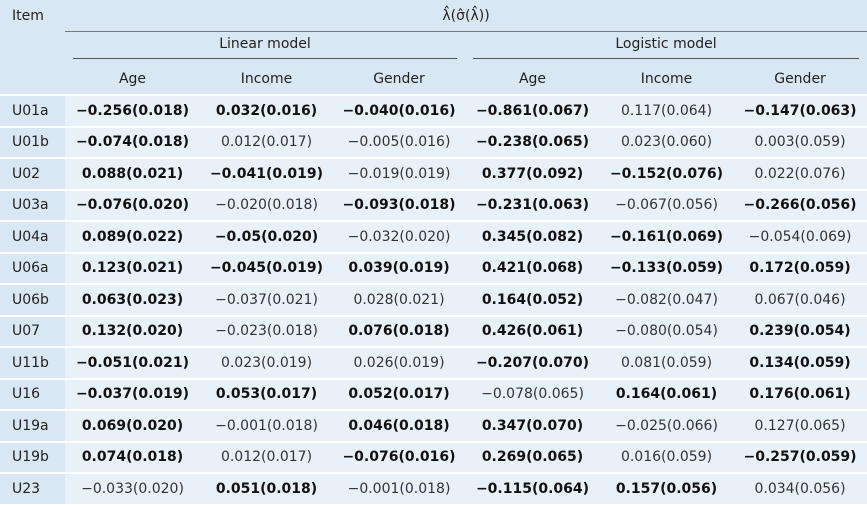 The image size is (867, 505). I want to click on value-cell: −0.861(0.067), so click(532, 110).